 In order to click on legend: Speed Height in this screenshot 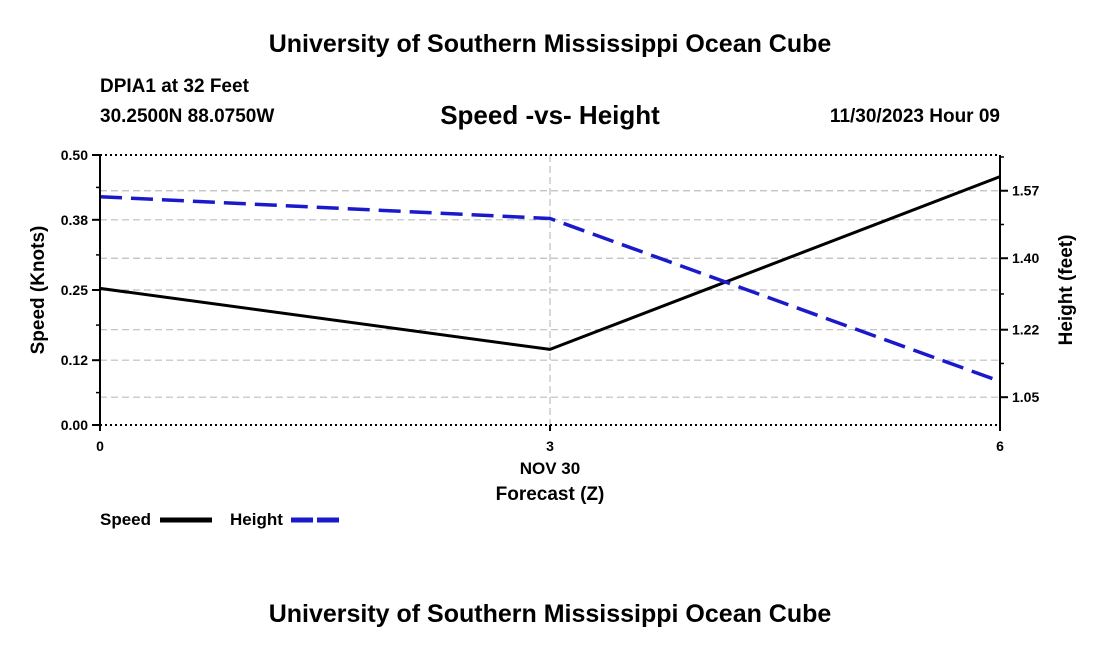, I will do `click(221, 519)`.